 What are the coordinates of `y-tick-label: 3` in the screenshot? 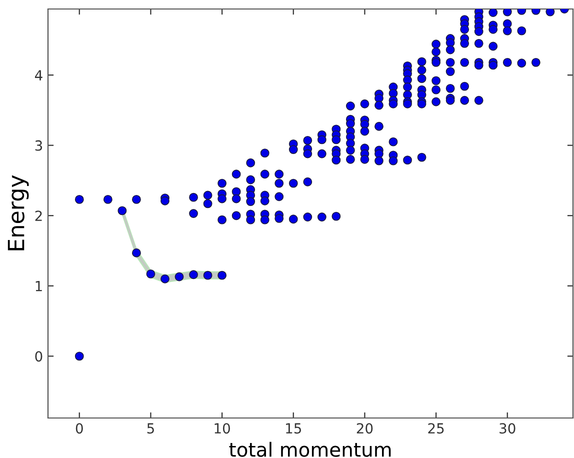 It's located at (38, 145).